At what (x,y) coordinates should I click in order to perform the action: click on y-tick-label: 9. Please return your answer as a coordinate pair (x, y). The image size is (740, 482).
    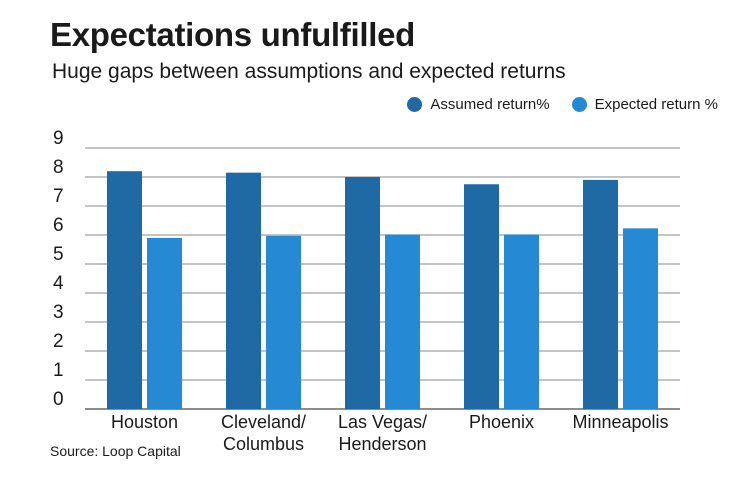
    Looking at the image, I should click on (58, 138).